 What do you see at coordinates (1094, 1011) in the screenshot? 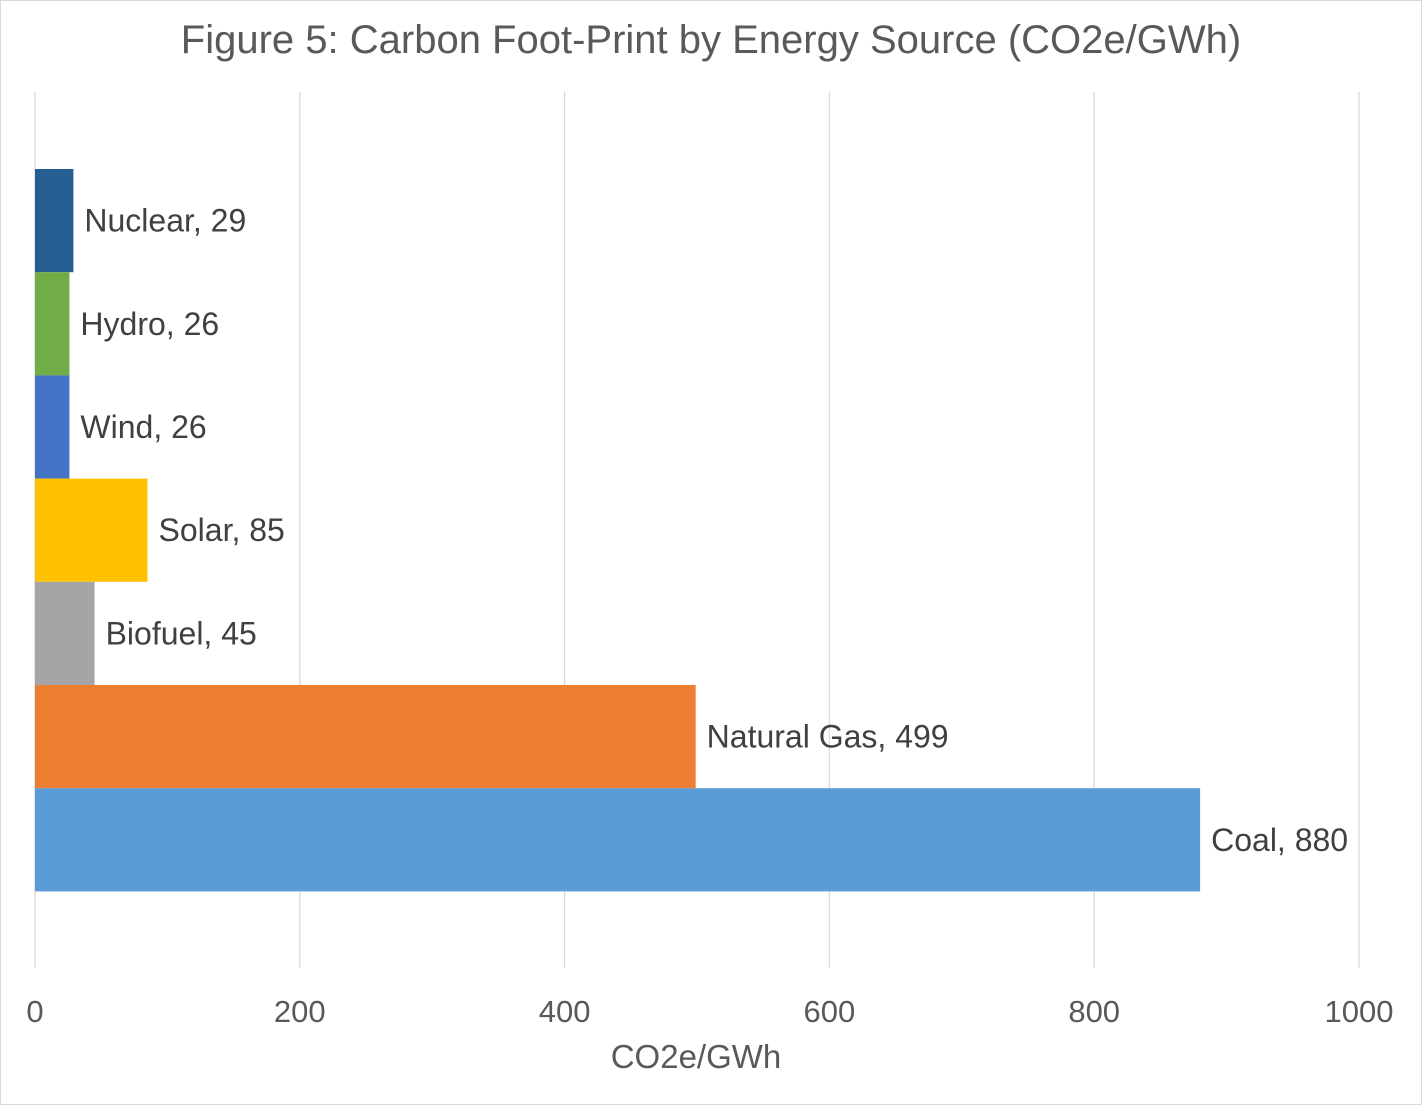
I see `x-tick-label: 800` at bounding box center [1094, 1011].